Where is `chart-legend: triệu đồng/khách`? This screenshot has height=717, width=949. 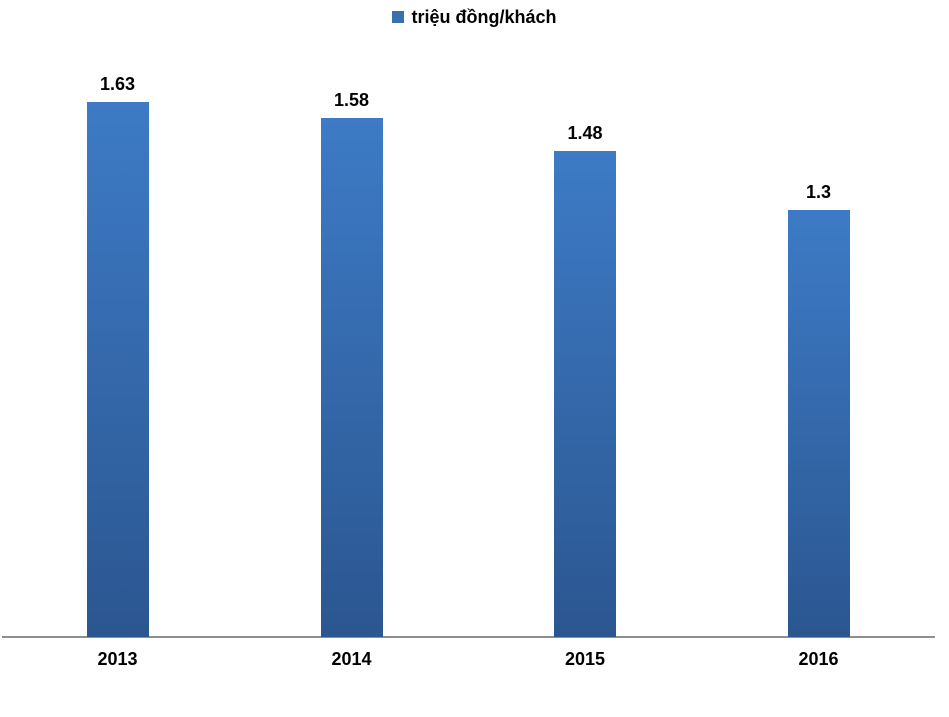
chart-legend: triệu đồng/khách is located at coordinates (474, 17).